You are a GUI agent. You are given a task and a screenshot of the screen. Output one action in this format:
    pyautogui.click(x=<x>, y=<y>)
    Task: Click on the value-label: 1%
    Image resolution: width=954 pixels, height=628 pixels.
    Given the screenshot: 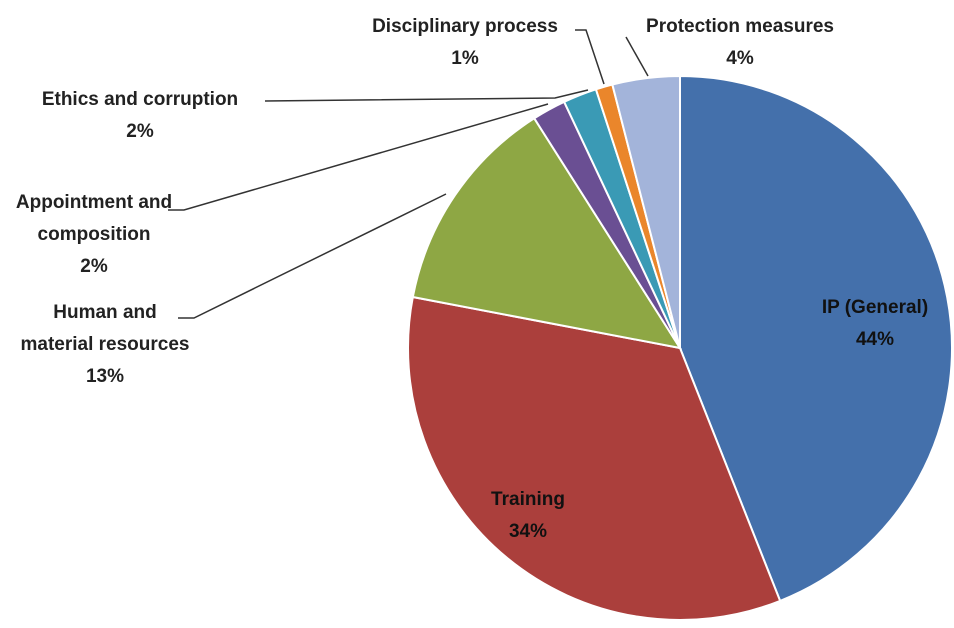 What is the action you would take?
    pyautogui.click(x=465, y=58)
    